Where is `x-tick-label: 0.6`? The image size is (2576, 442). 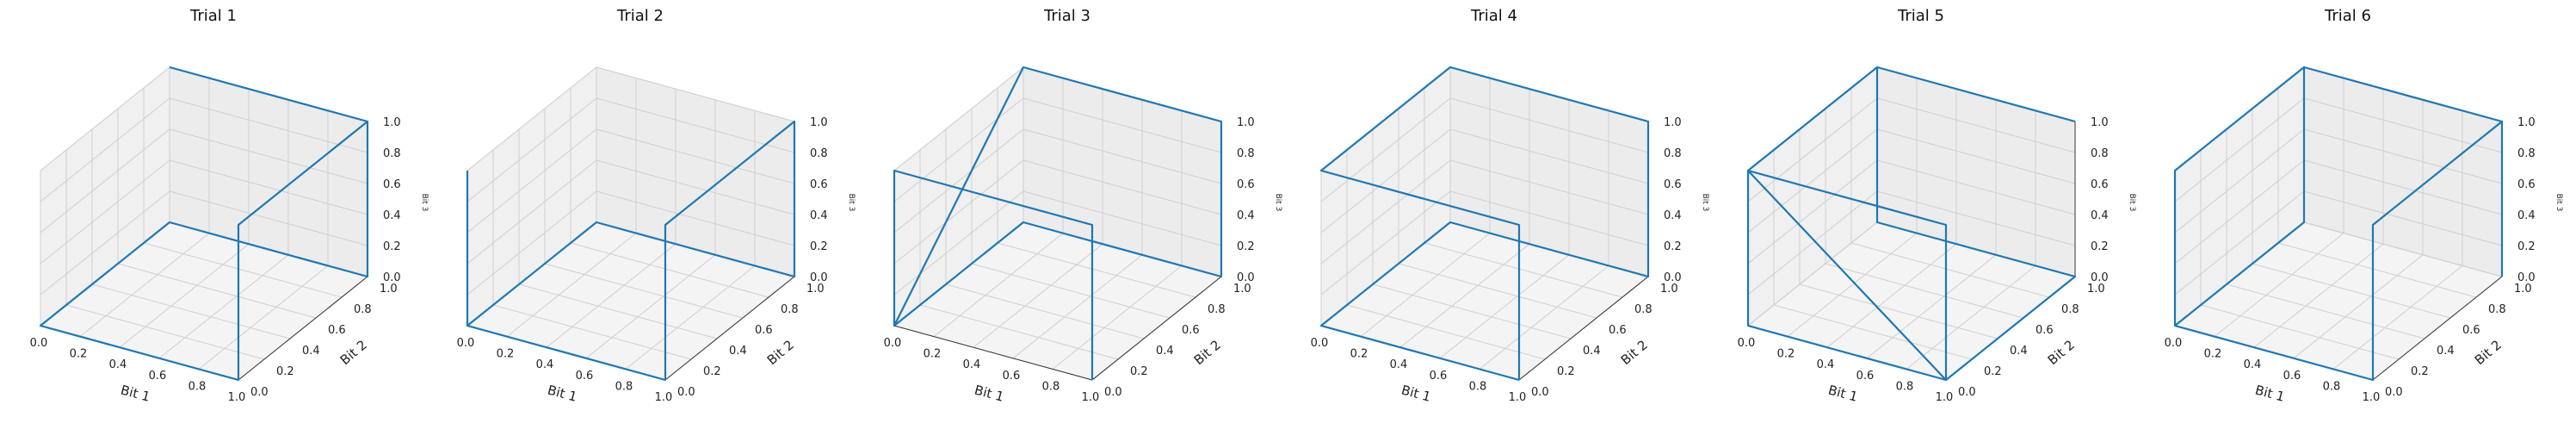
x-tick-label: 0.6 is located at coordinates (1865, 376).